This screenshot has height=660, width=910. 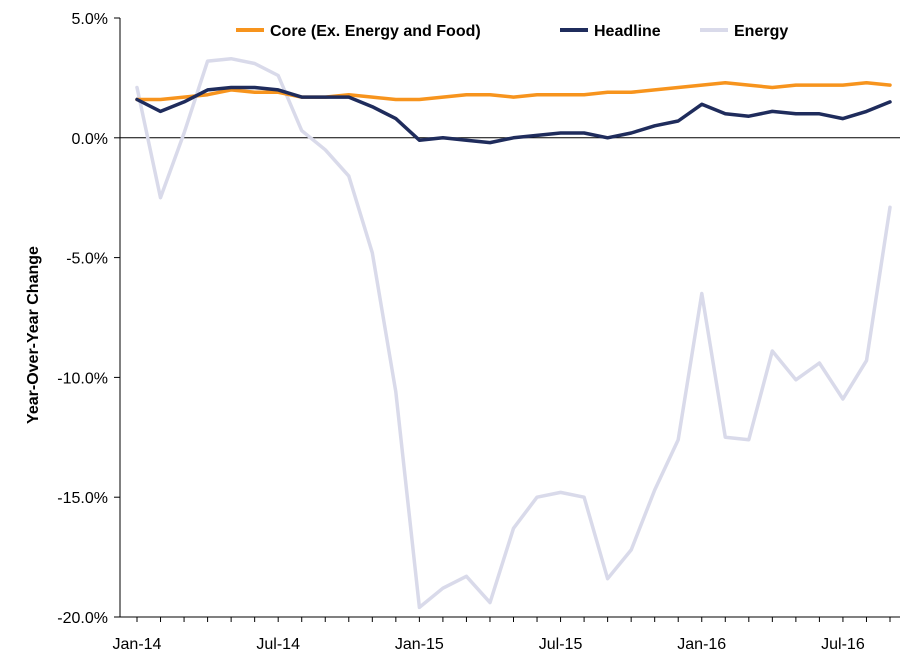 I want to click on x-tick-label: Jul-16, so click(x=843, y=644).